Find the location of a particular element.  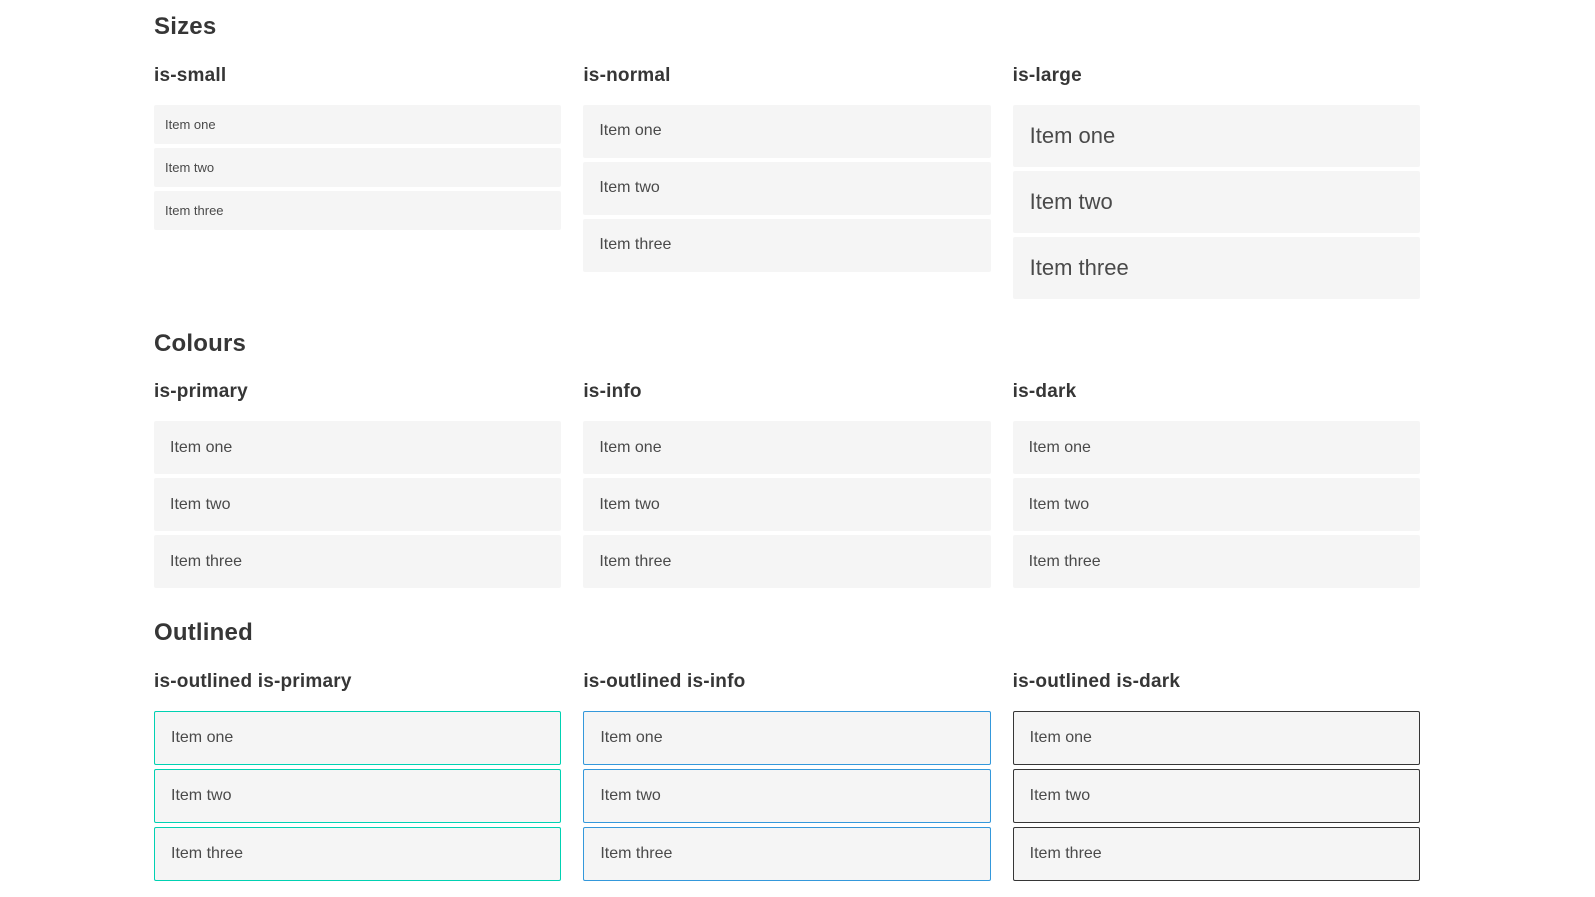

list-is-large: Item one Item two Item three is located at coordinates (1216, 201).